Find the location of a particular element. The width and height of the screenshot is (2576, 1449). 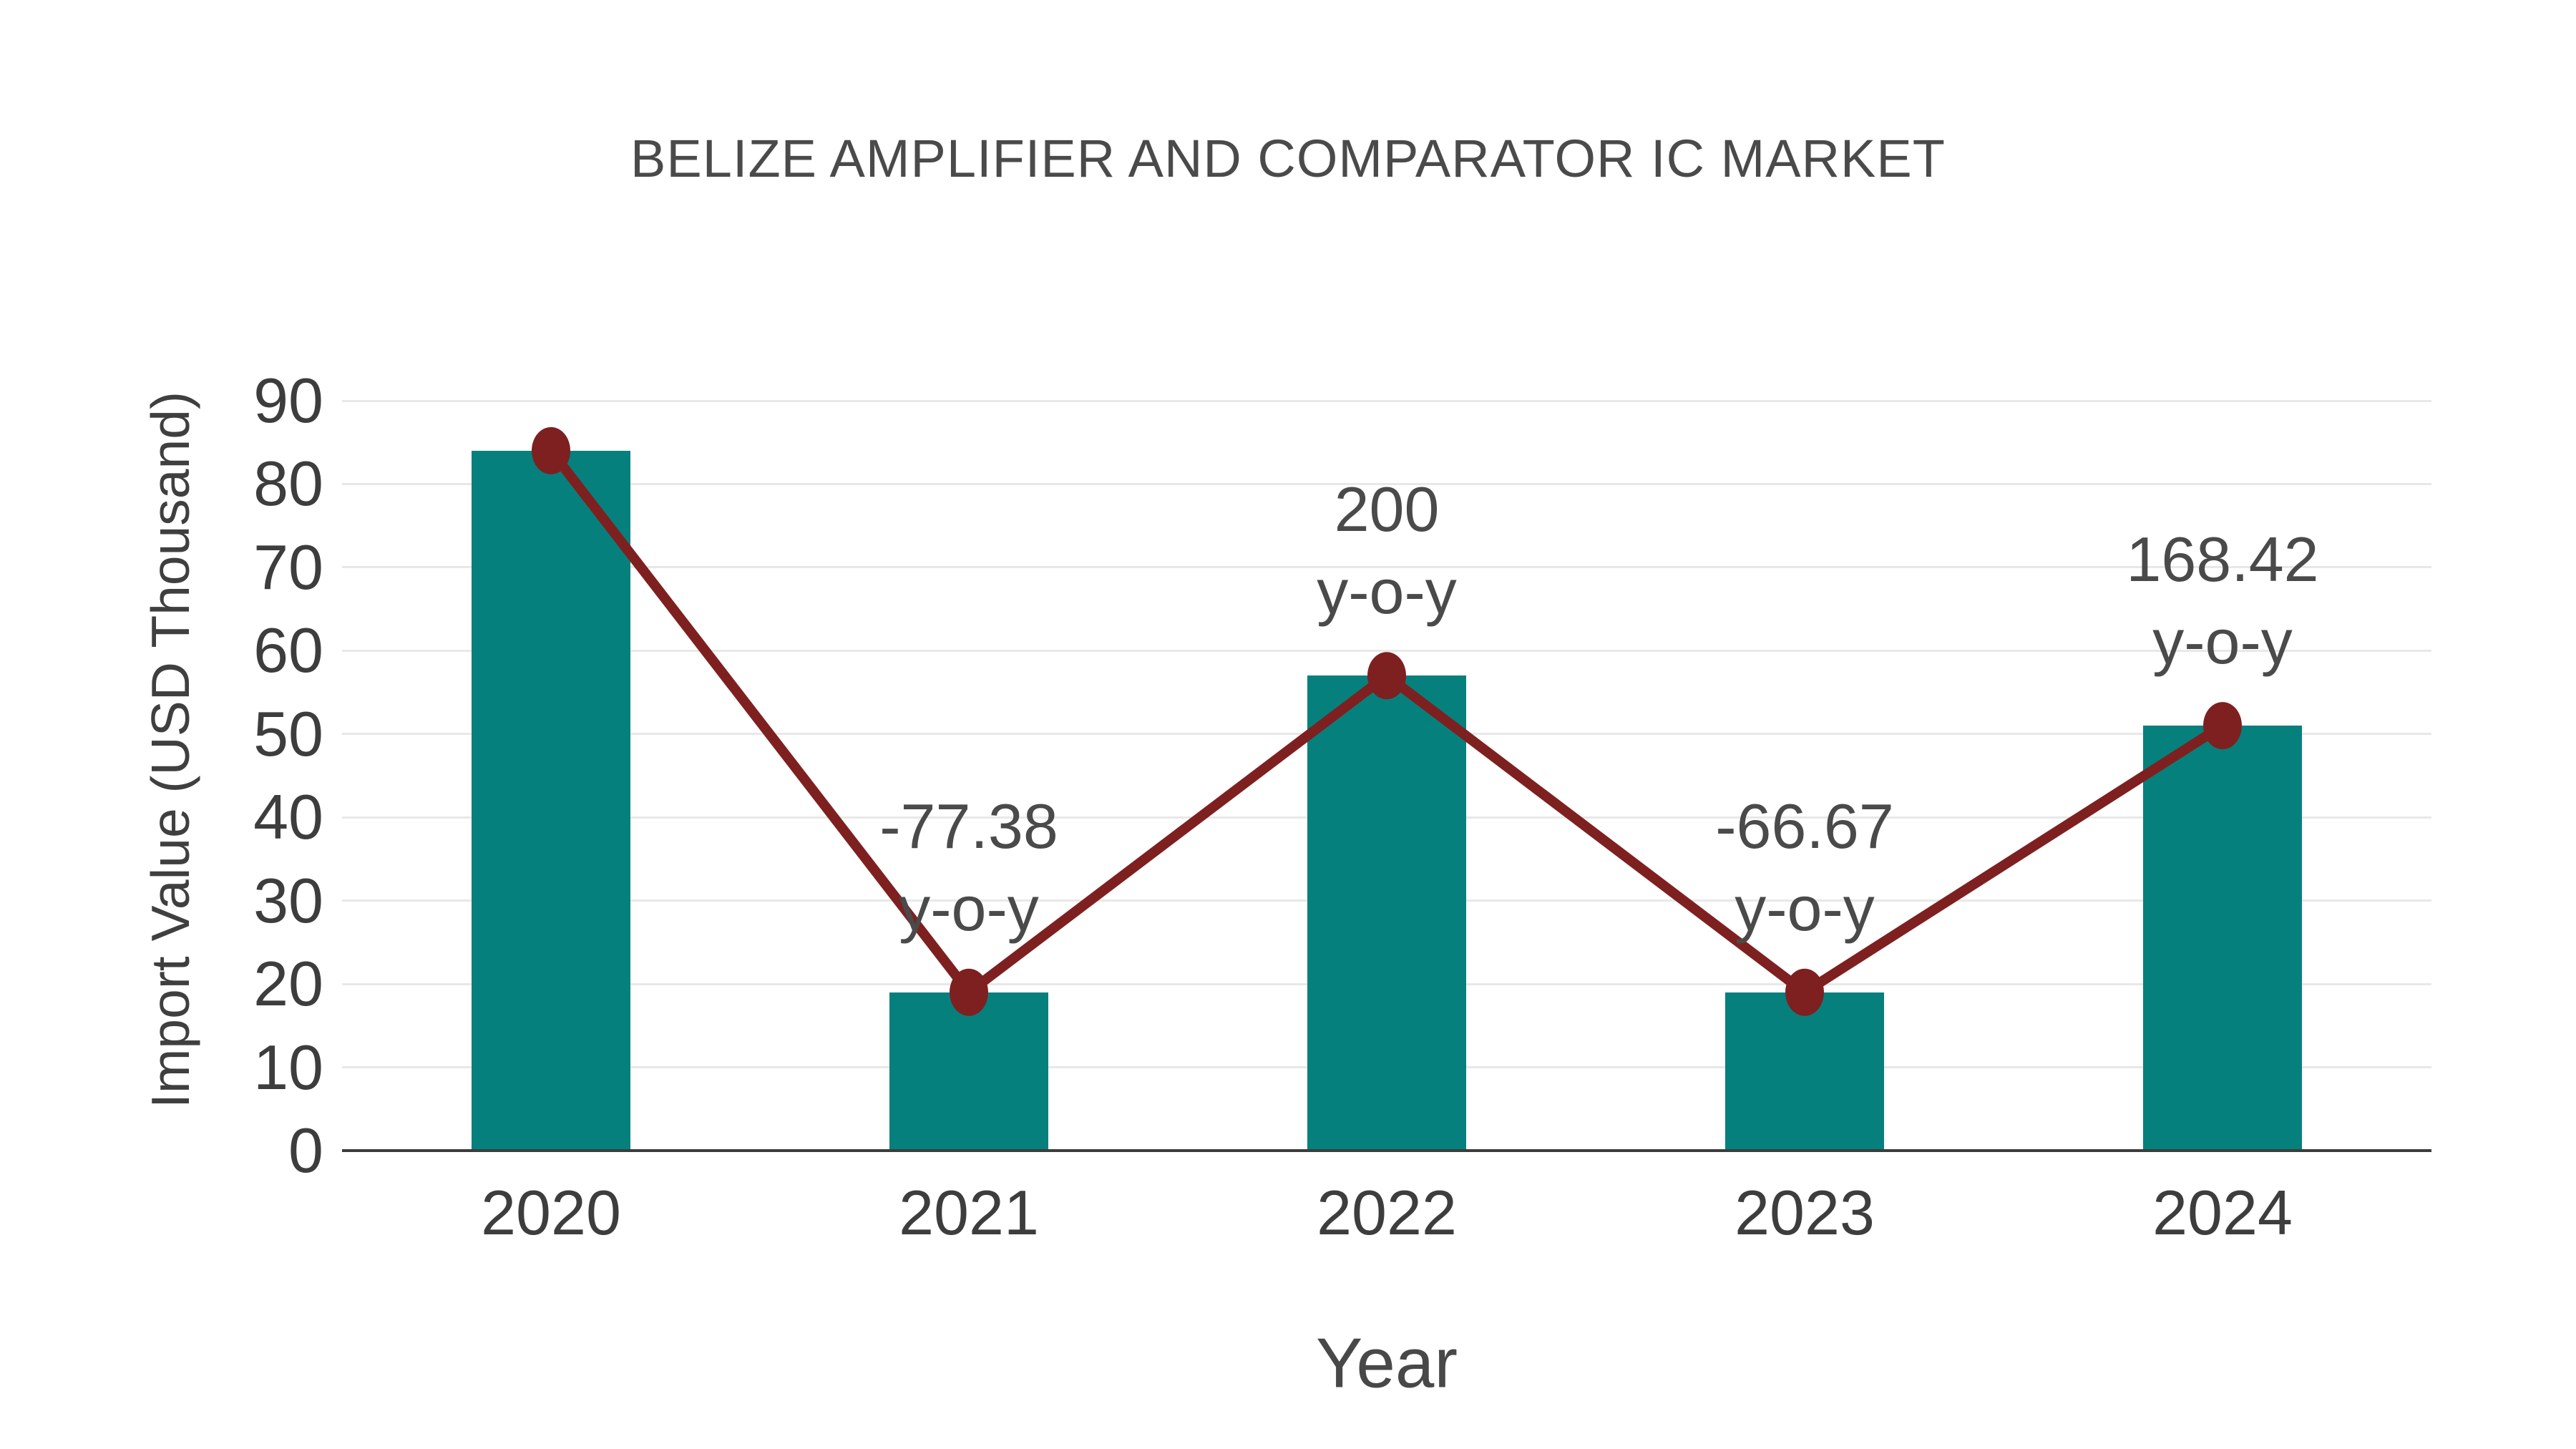

trend-marker-2021 is located at coordinates (969, 992).